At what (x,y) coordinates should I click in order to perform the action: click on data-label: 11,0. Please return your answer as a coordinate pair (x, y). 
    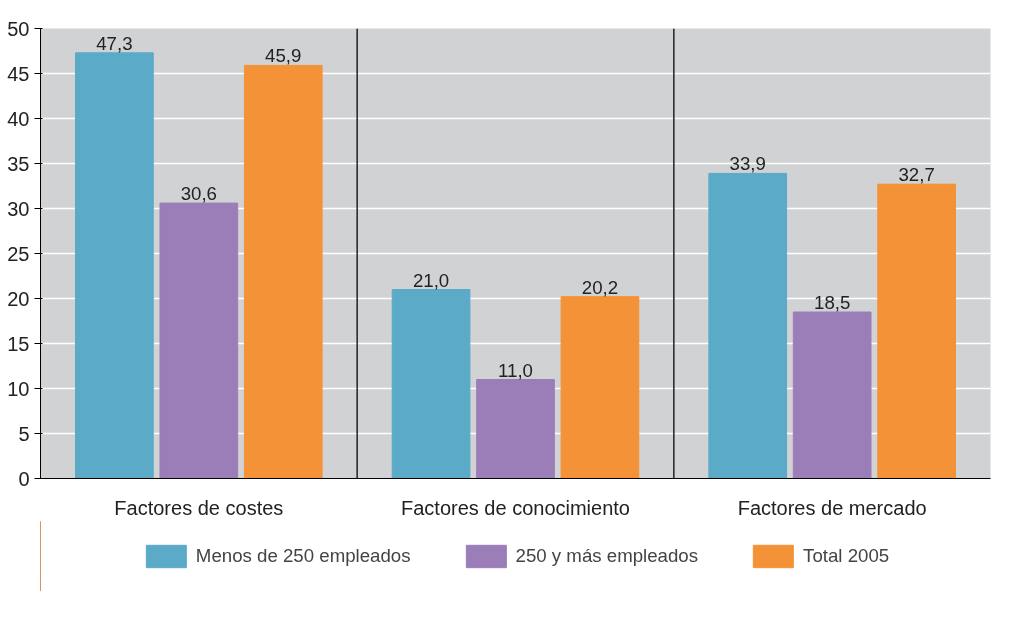
    Looking at the image, I should click on (515, 370).